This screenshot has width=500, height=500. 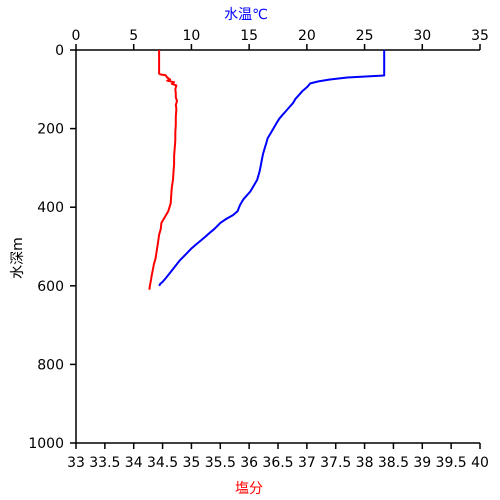 What do you see at coordinates (134, 463) in the screenshot?
I see `bottom-tick-label: 34` at bounding box center [134, 463].